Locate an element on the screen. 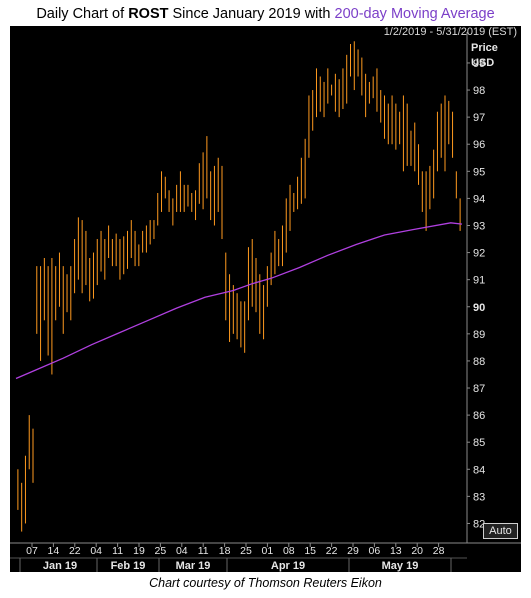 This screenshot has height=598, width=531. y-tick-label: 96 is located at coordinates (479, 145).